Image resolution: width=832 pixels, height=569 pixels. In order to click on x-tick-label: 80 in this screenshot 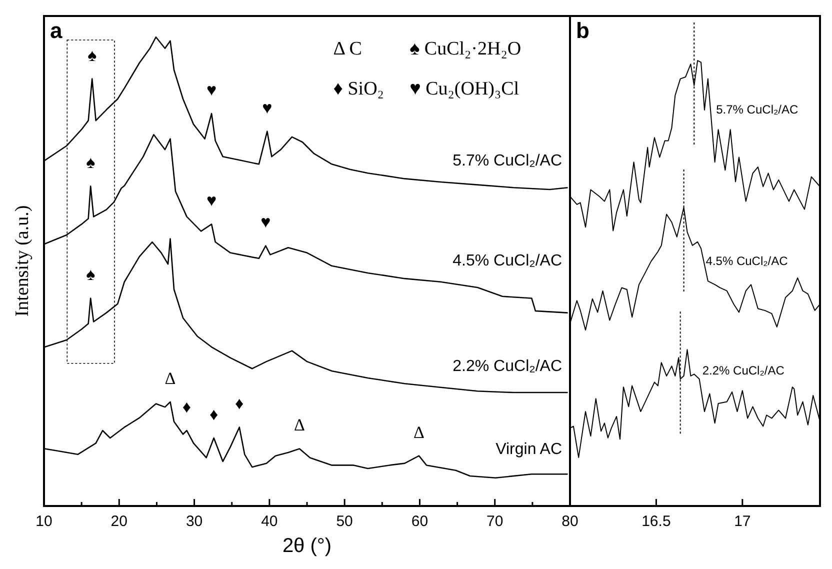, I will do `click(570, 521)`.